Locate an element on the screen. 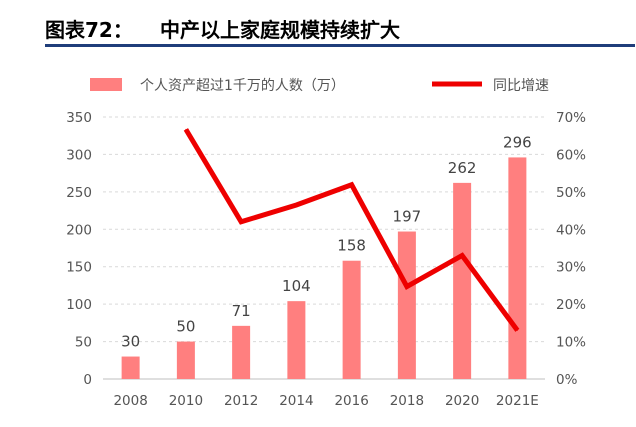 Image resolution: width=636 pixels, height=427 pixels. bar-data-label: 197 is located at coordinates (407, 217).